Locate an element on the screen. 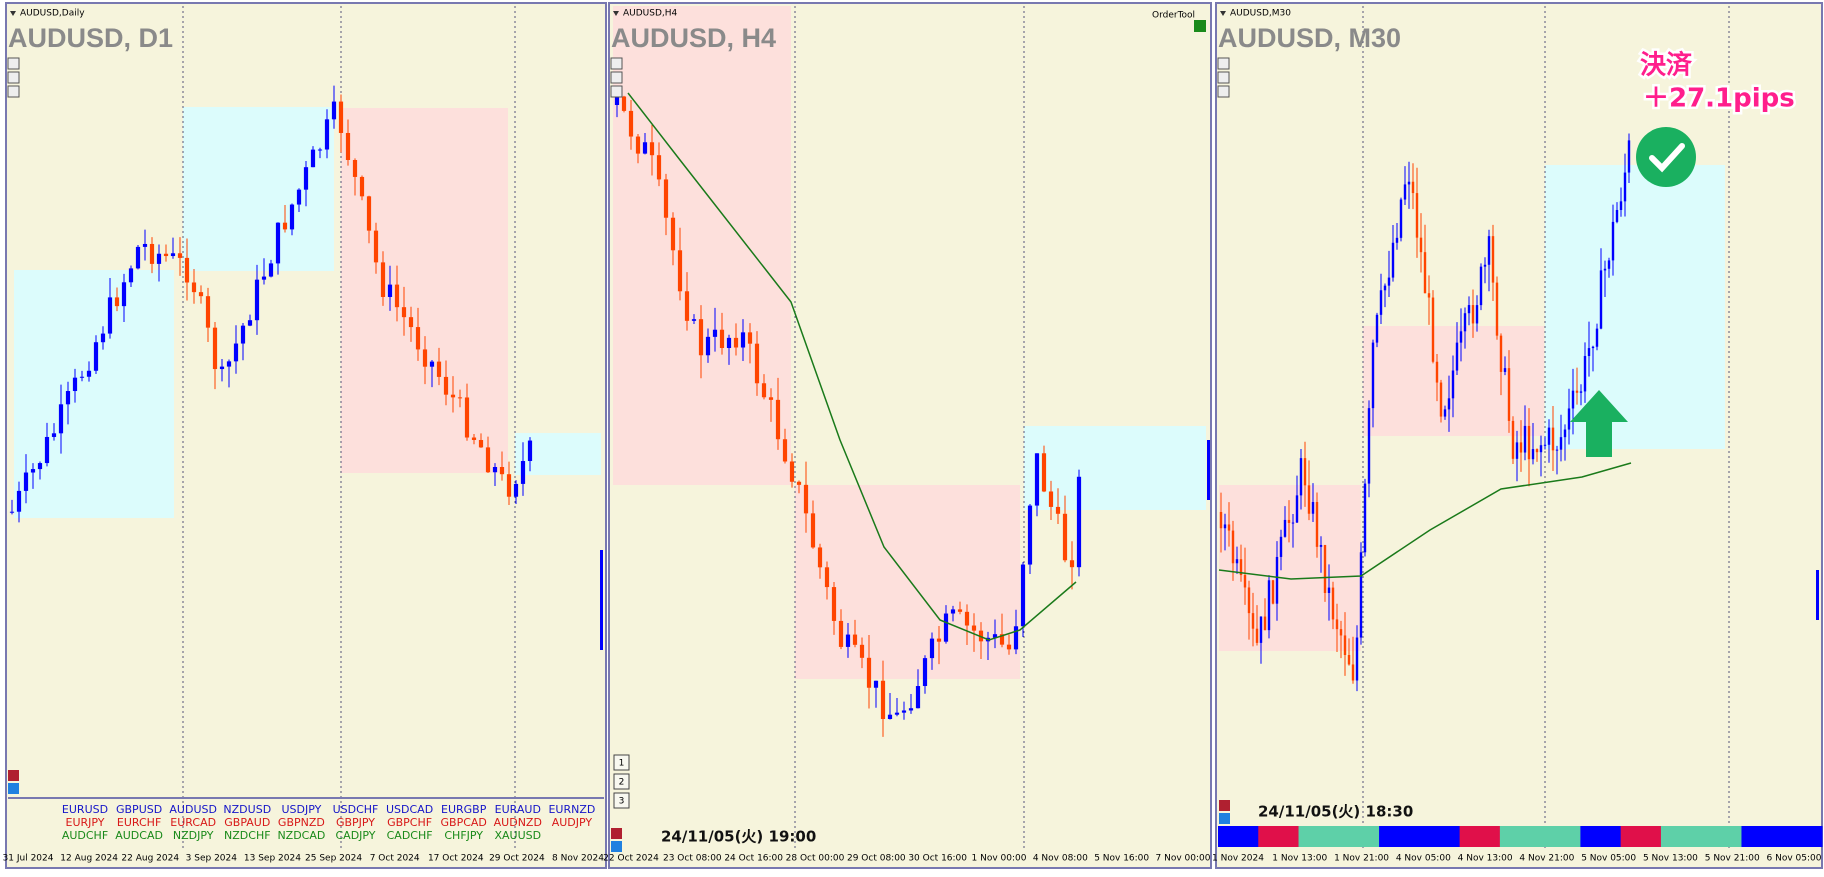 The image size is (1824, 877). symbol-link: AUDUSD is located at coordinates (193, 809).